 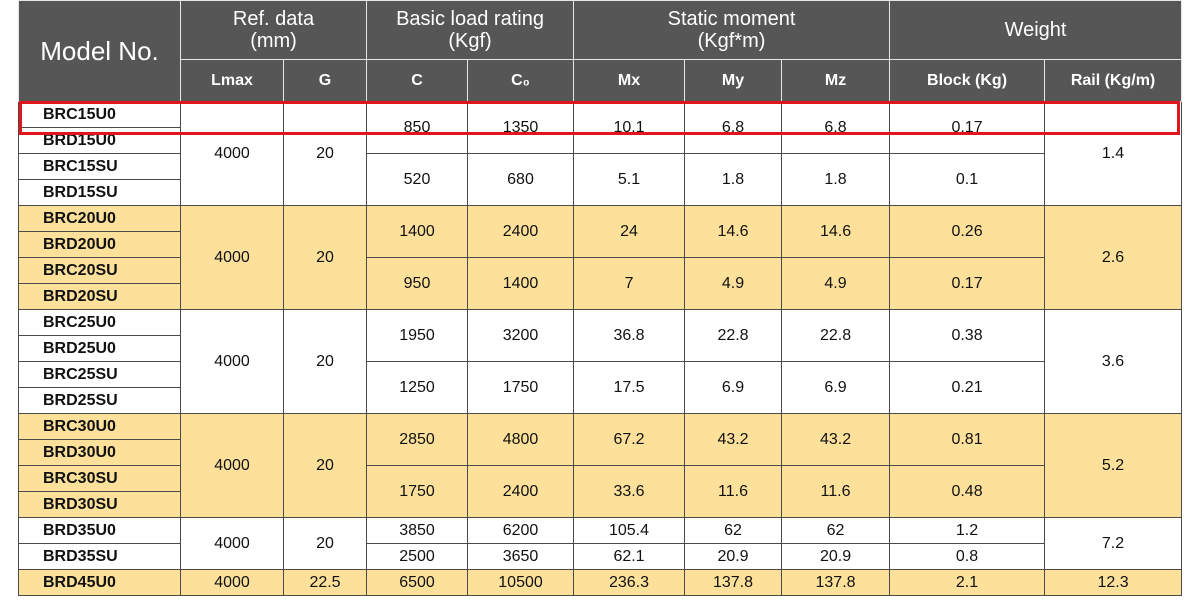 I want to click on my-value: 6.9, so click(x=733, y=387).